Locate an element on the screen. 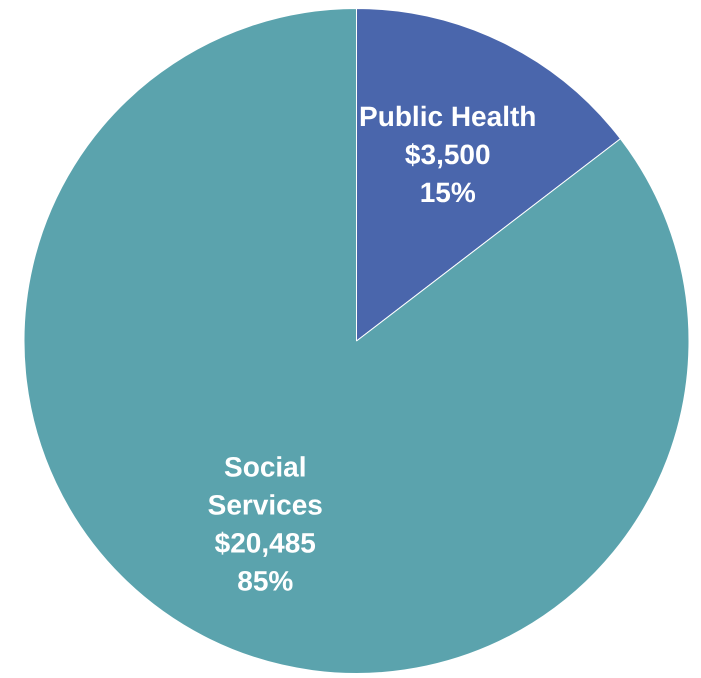 This screenshot has width=701, height=678. data-label: $3,500 15% is located at coordinates (447, 173).